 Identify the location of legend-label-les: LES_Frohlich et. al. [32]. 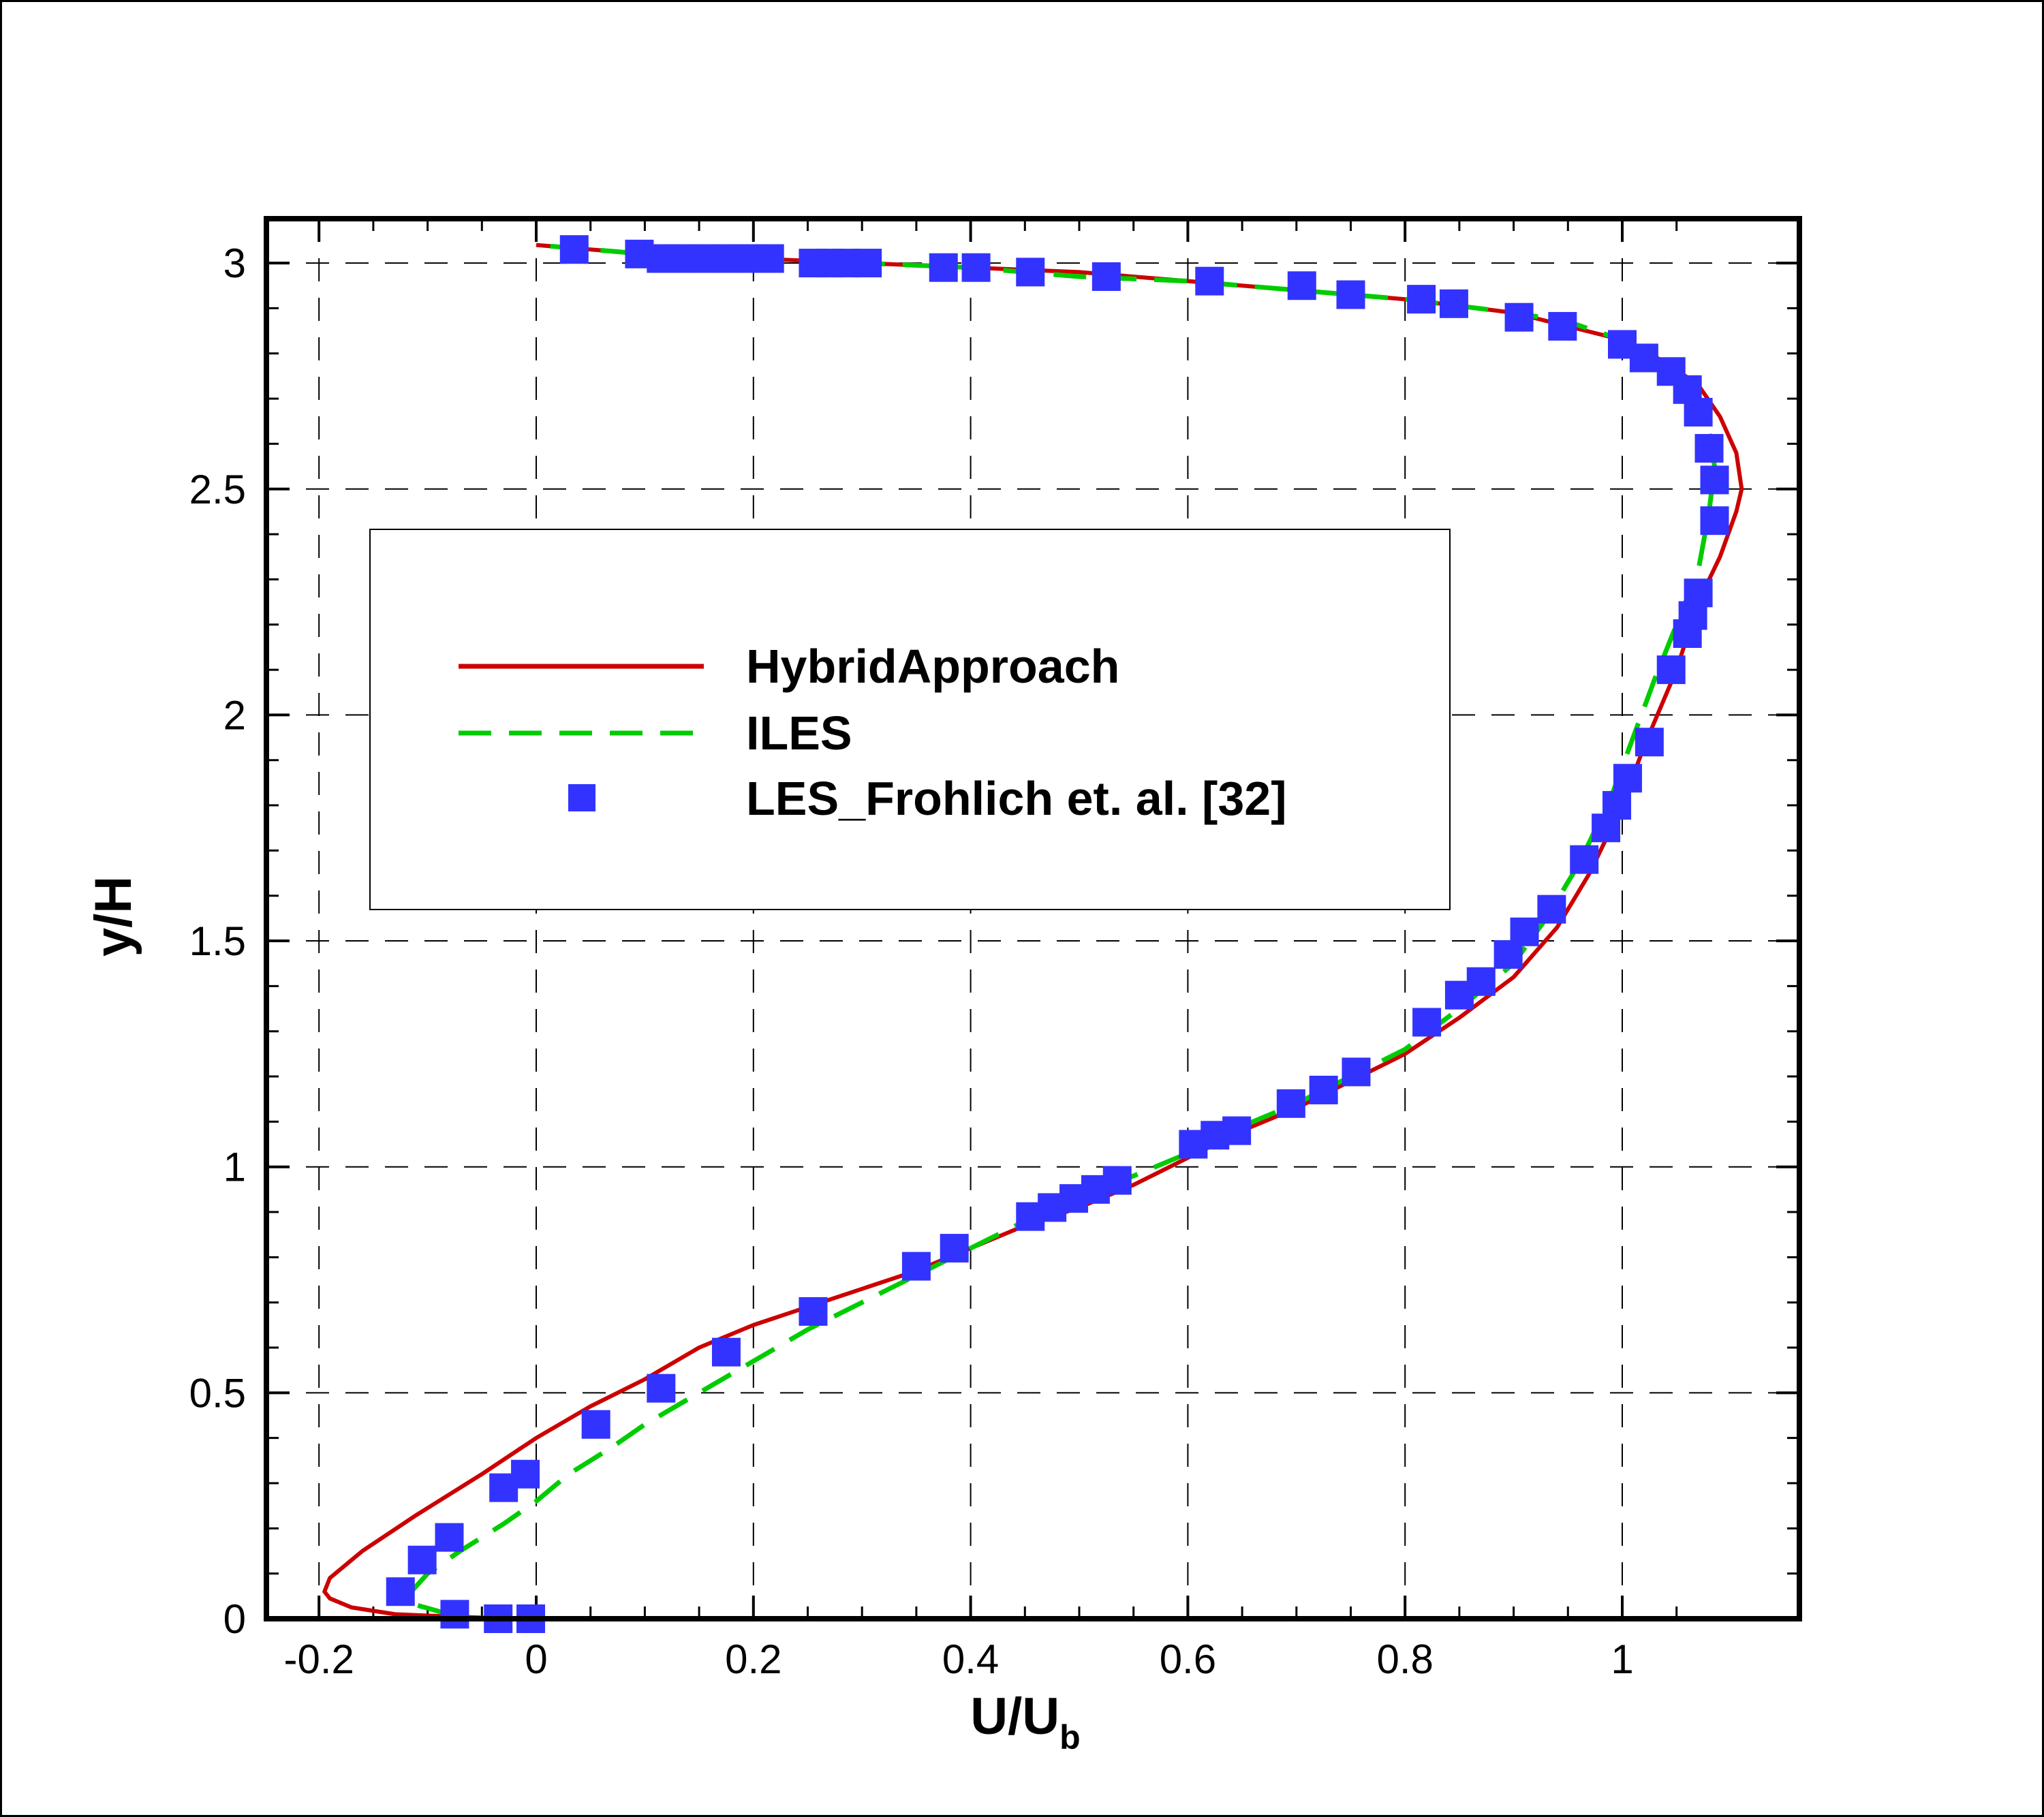
(1016, 799).